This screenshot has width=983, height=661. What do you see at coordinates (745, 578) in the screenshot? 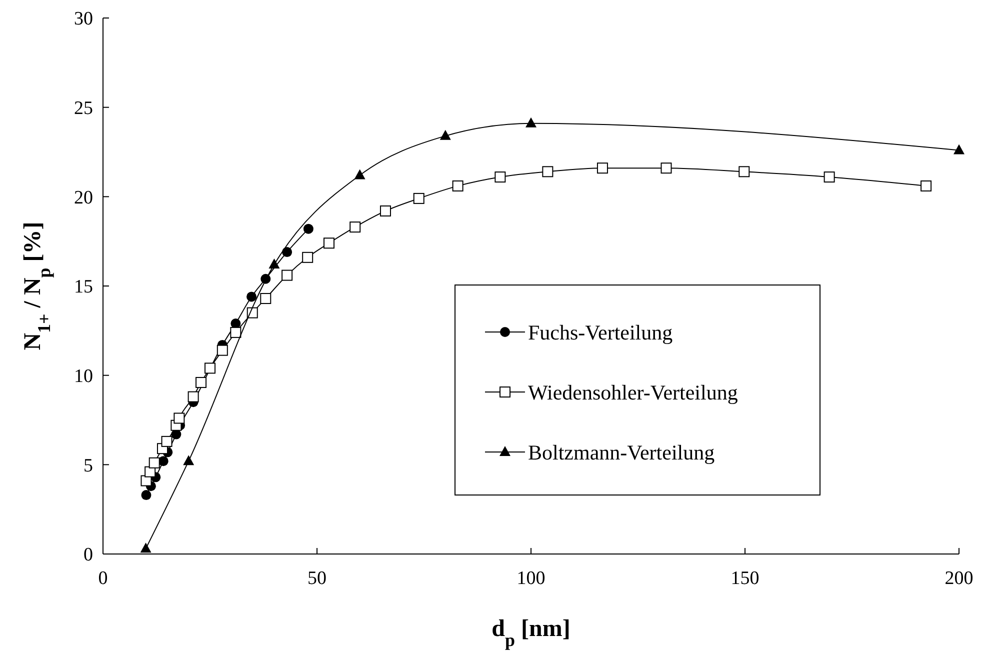
I see `x-tick-label: 150` at bounding box center [745, 578].